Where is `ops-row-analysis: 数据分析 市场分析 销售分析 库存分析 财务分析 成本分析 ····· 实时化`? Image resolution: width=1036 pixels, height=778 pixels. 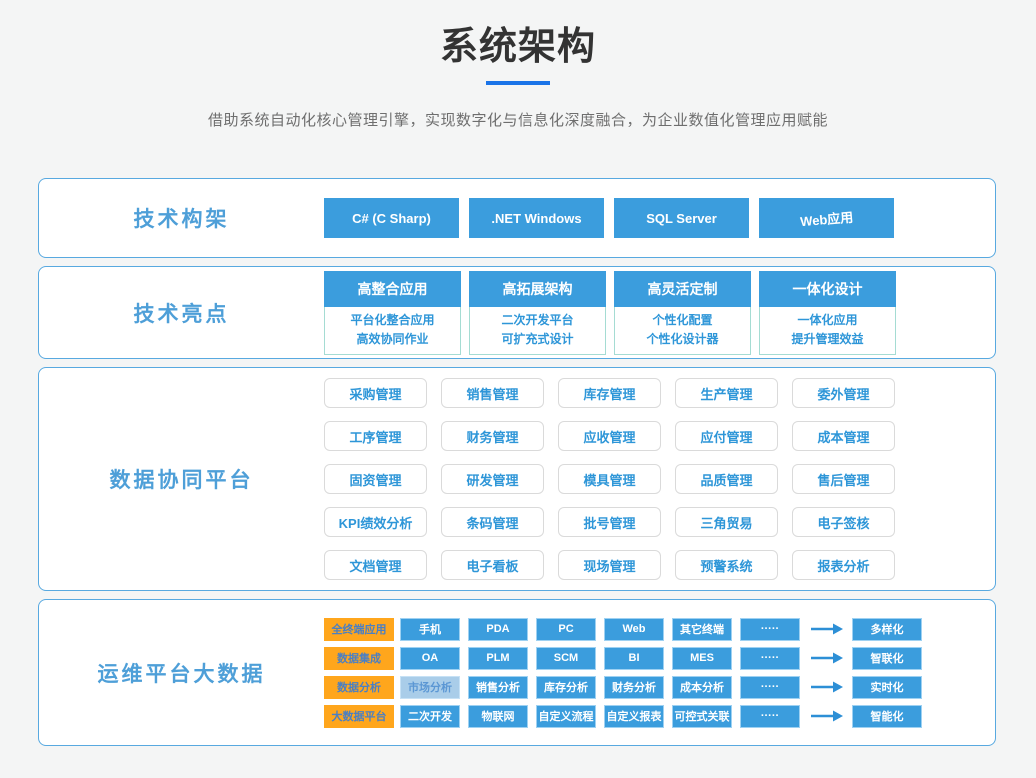
ops-row-analysis: 数据分析 市场分析 销售分析 库存分析 财务分析 成本分析 ····· 实时化 is located at coordinates (623, 687).